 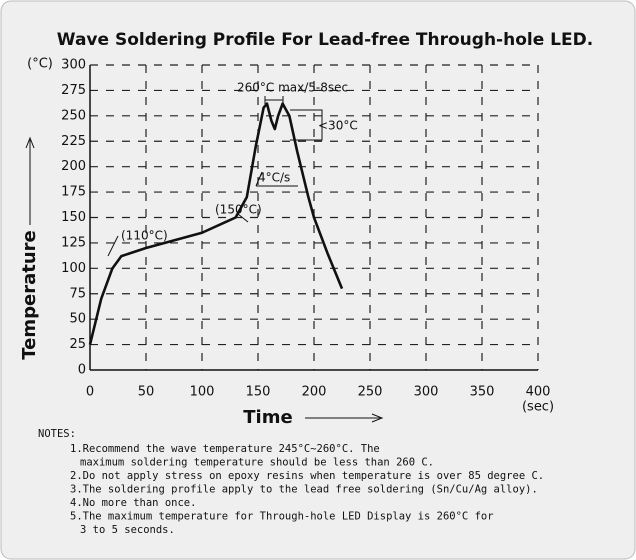 What do you see at coordinates (73, 268) in the screenshot?
I see `y-tick-label: 100` at bounding box center [73, 268].